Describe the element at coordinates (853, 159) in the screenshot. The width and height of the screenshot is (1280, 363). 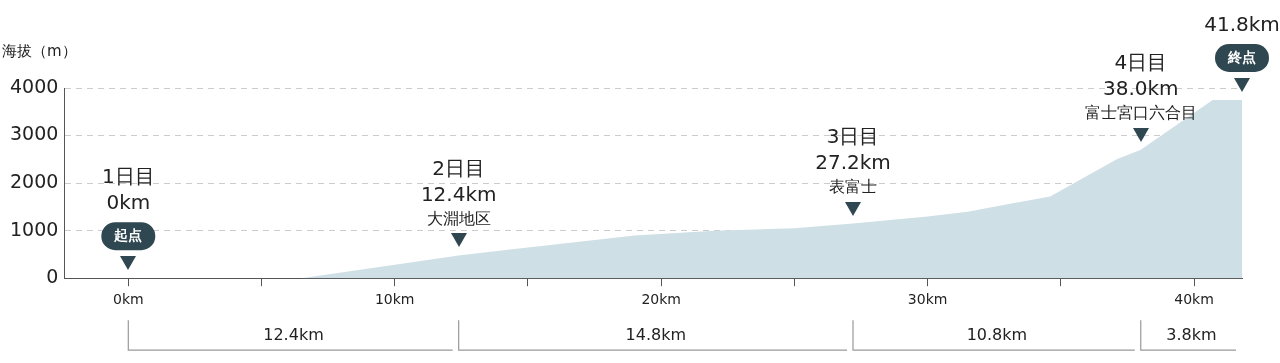
I see `annotation: 3日目 27.2km 表富士` at that location.